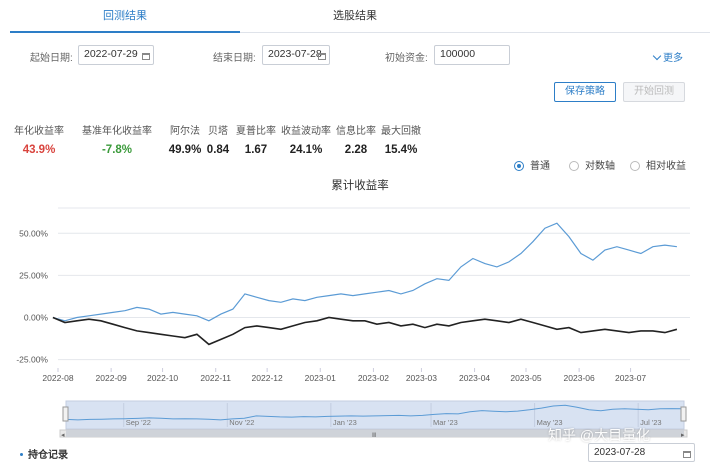 The image size is (720, 463). What do you see at coordinates (445, 422) in the screenshot?
I see `navigator-tick-label: Mar '23` at bounding box center [445, 422].